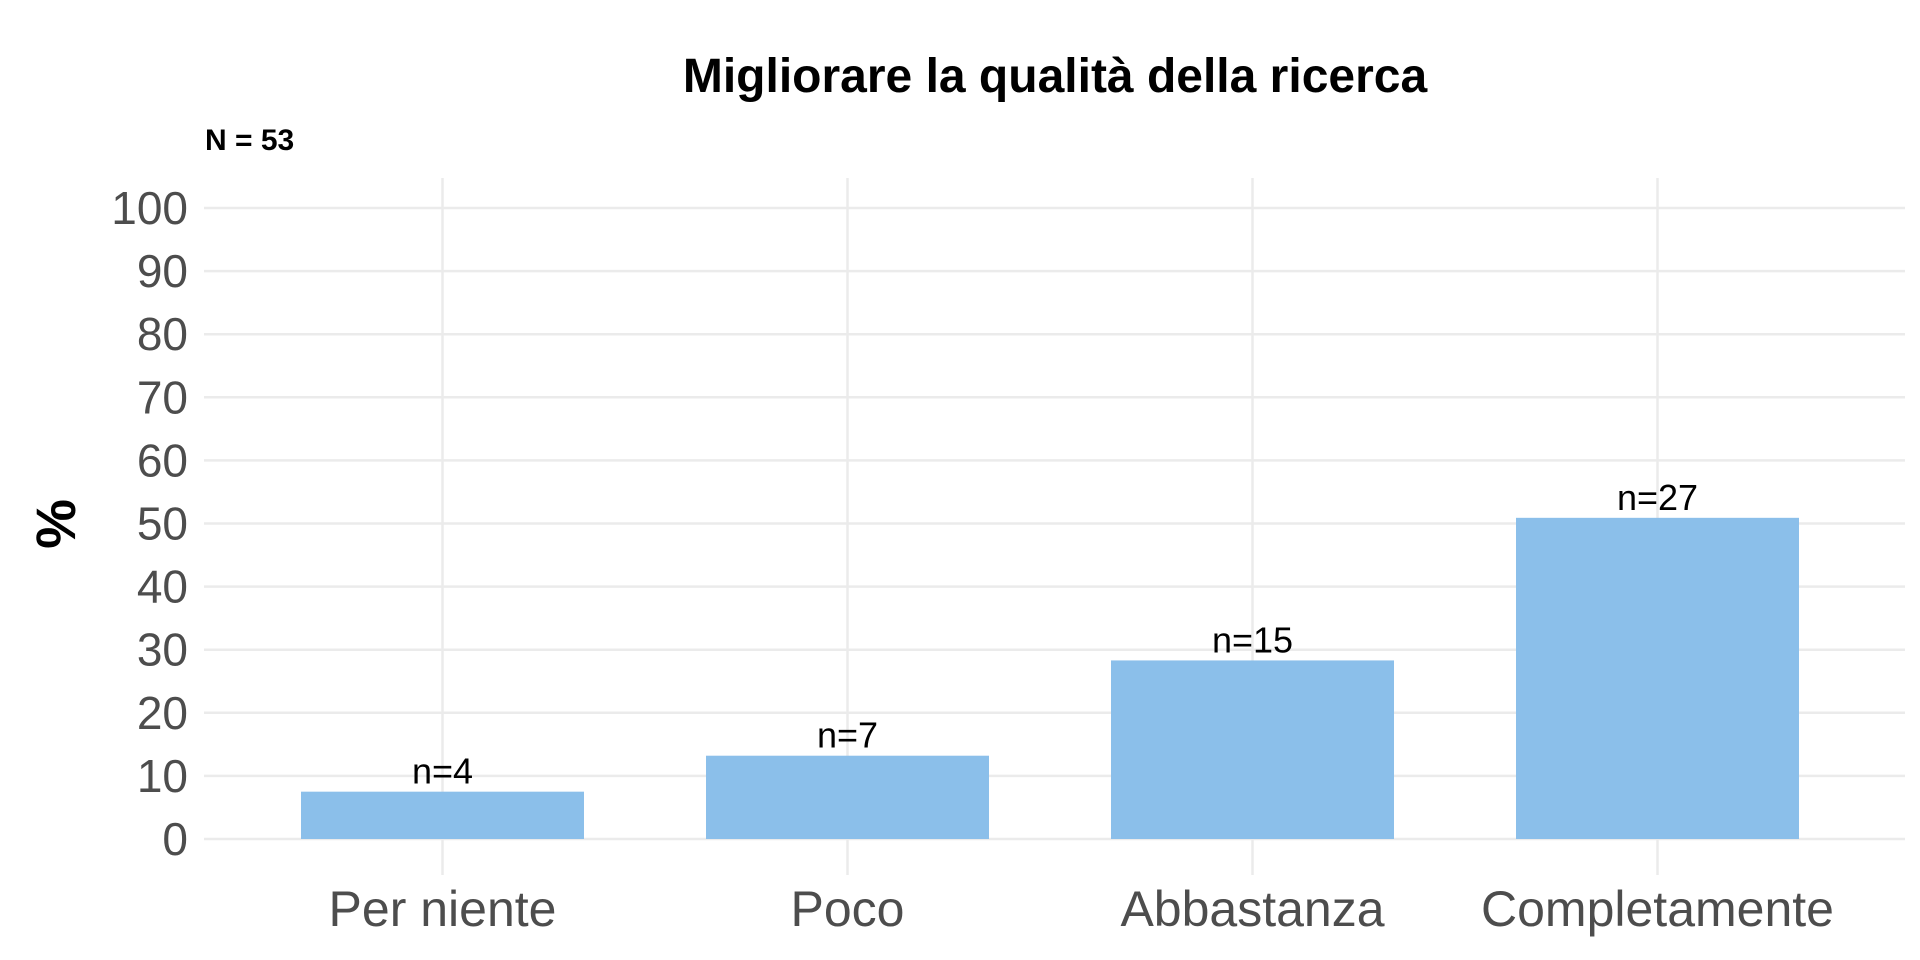 The width and height of the screenshot is (1920, 960). What do you see at coordinates (162, 587) in the screenshot?
I see `y-tick-label: 40` at bounding box center [162, 587].